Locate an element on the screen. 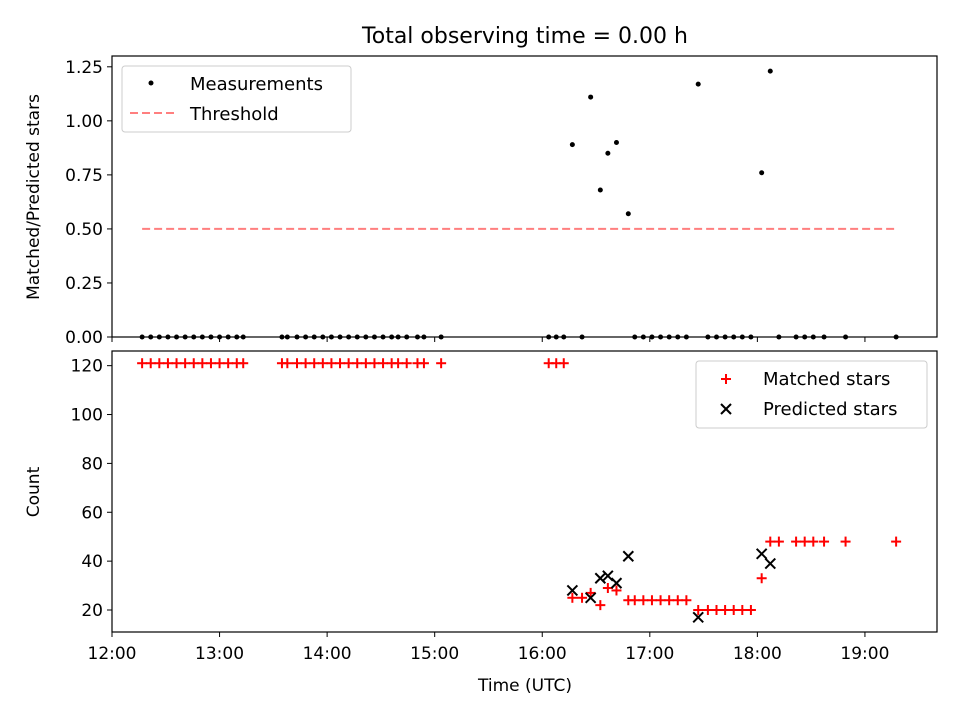  top-legend: Measurements Threshold is located at coordinates (236, 99).